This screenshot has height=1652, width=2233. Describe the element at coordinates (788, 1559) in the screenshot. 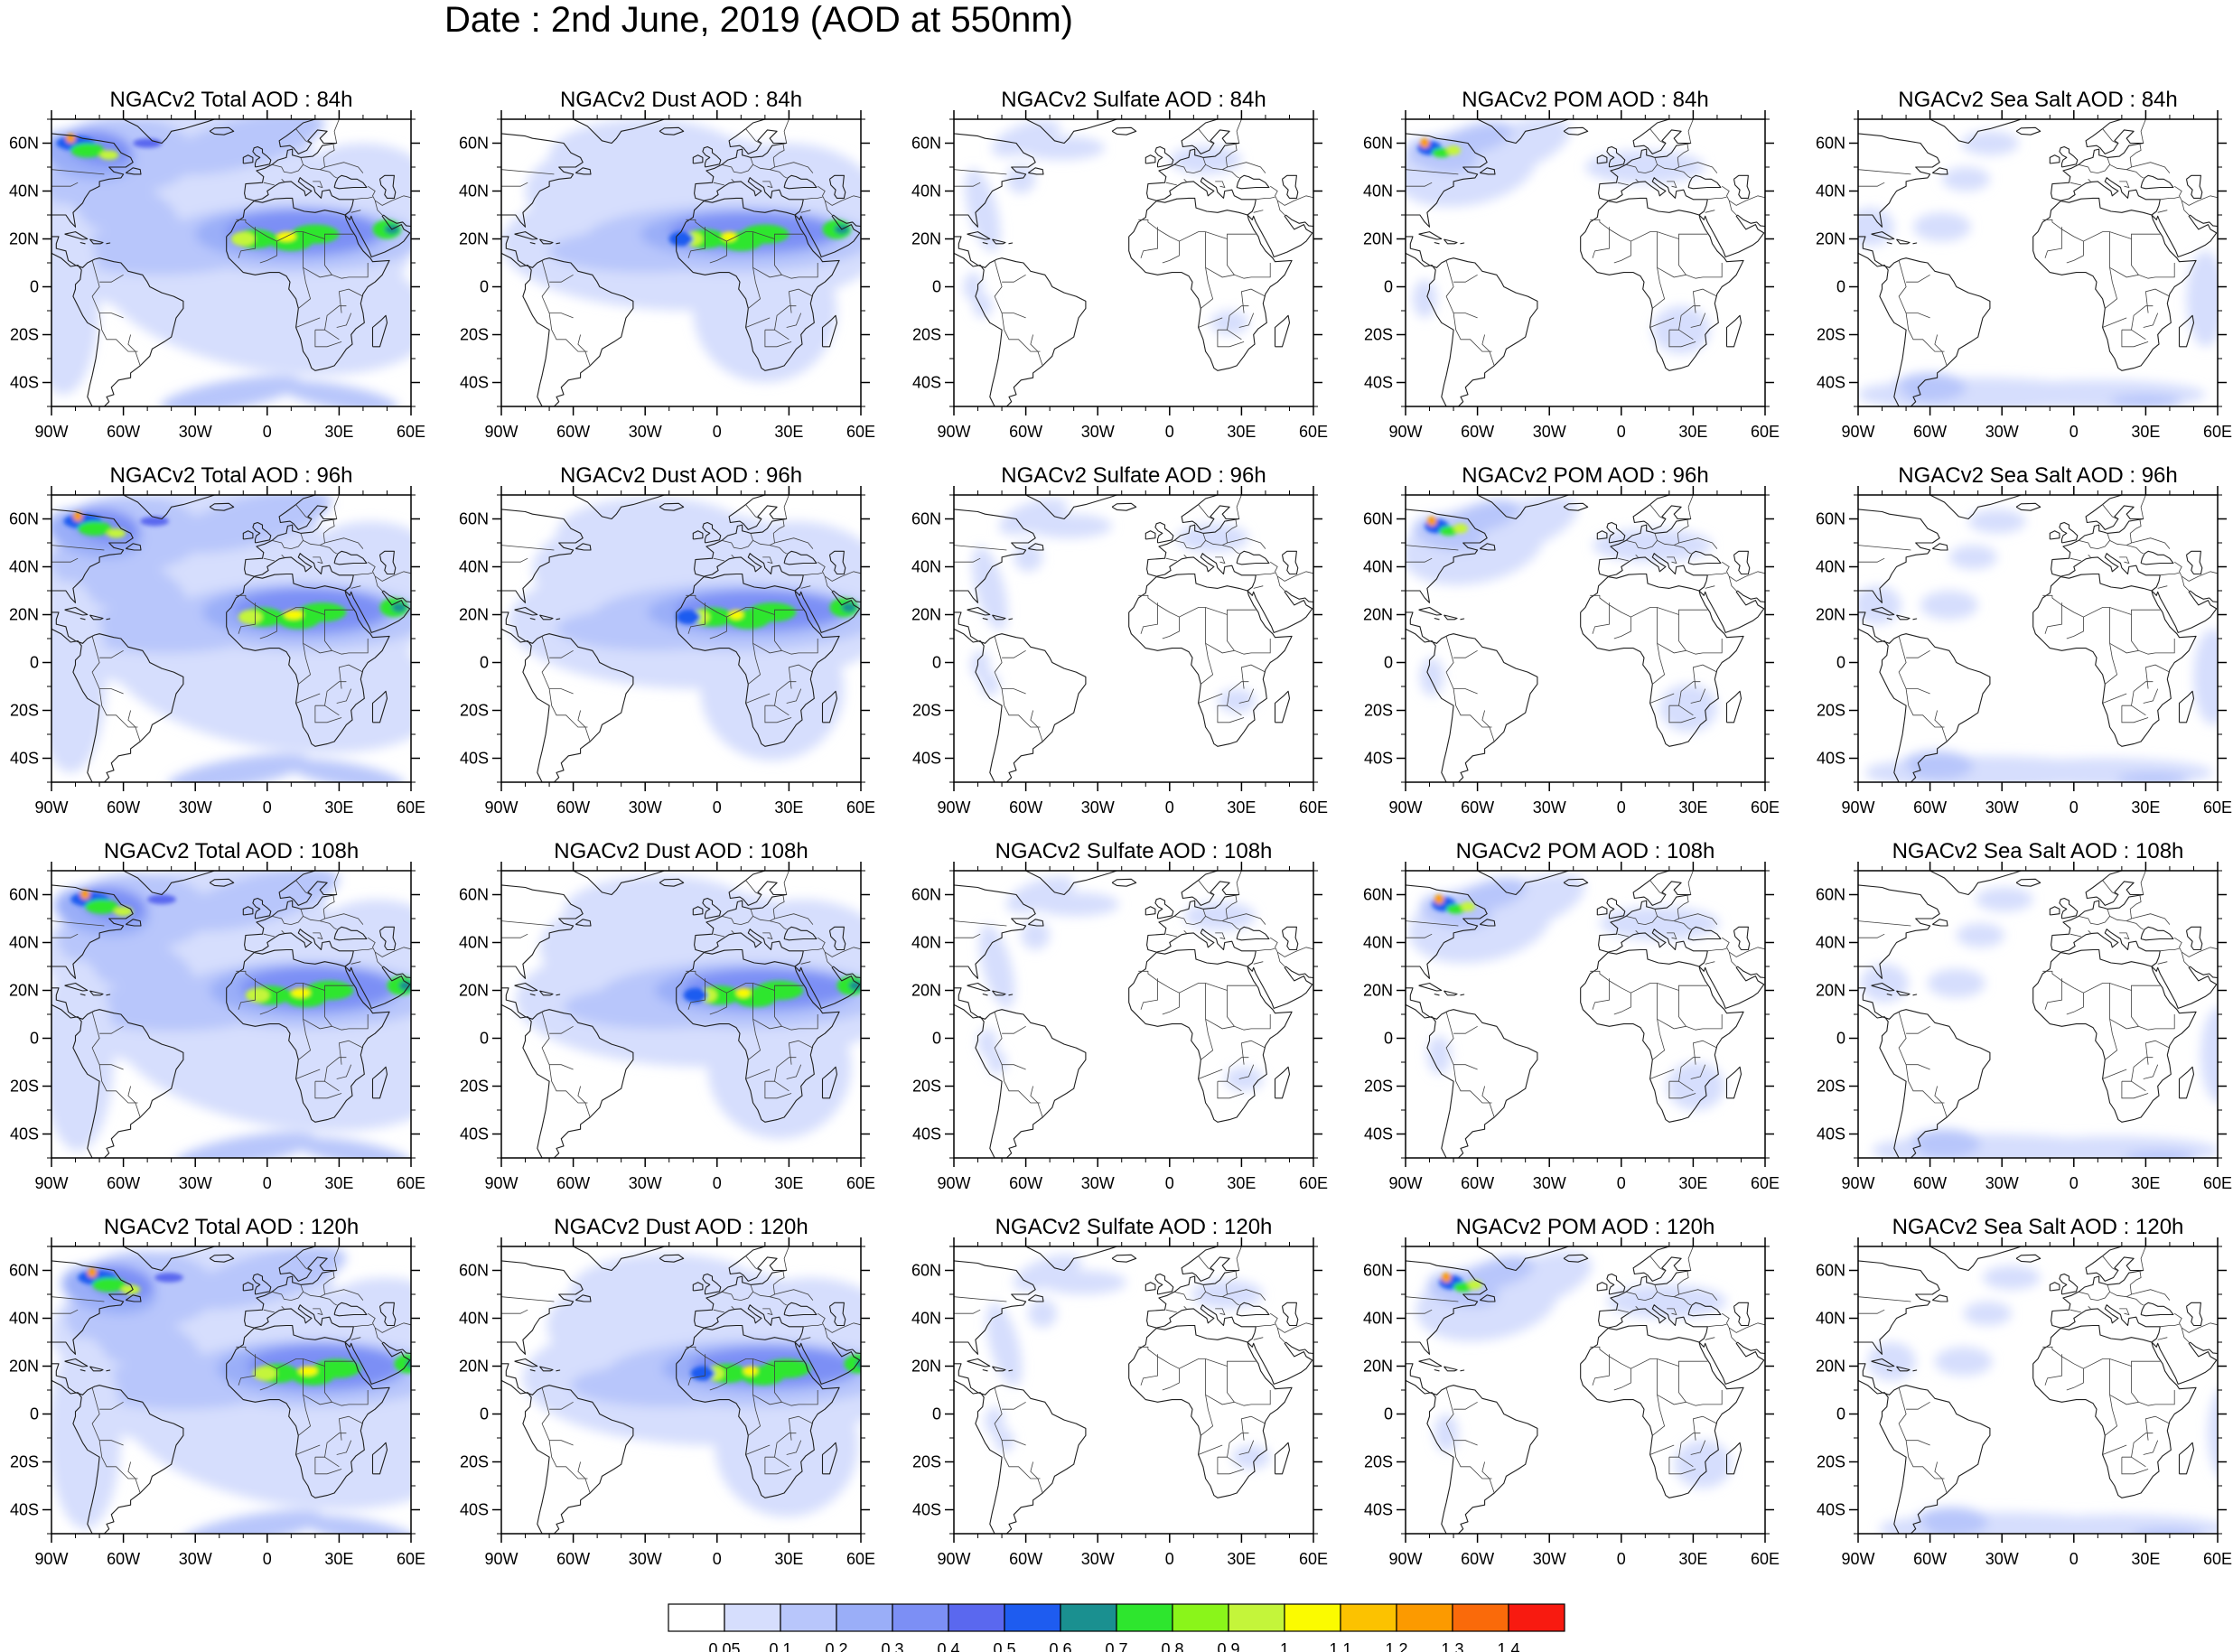

I see `lon-tick-label: 30E` at that location.